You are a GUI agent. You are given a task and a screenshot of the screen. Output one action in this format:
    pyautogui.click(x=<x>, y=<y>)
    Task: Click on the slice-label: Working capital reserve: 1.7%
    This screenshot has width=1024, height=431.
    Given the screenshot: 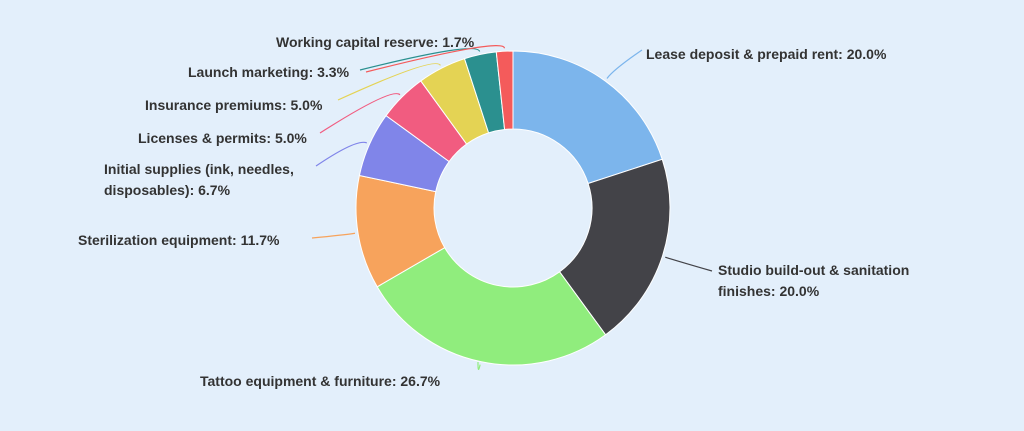 What is the action you would take?
    pyautogui.click(x=375, y=42)
    